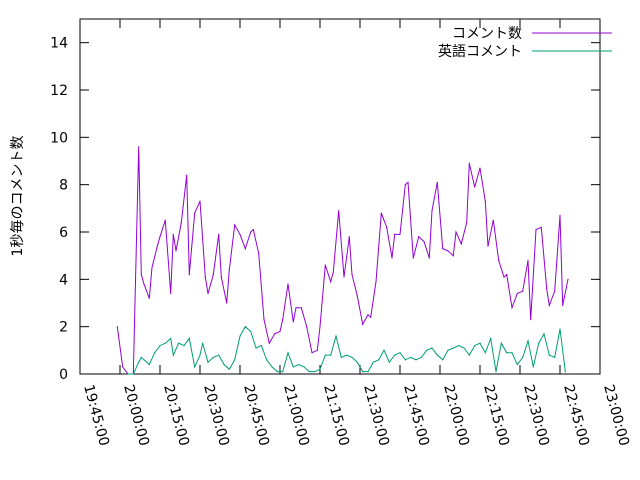  What do you see at coordinates (480, 51) in the screenshot?
I see `legend-label-1: 英語コメント` at bounding box center [480, 51].